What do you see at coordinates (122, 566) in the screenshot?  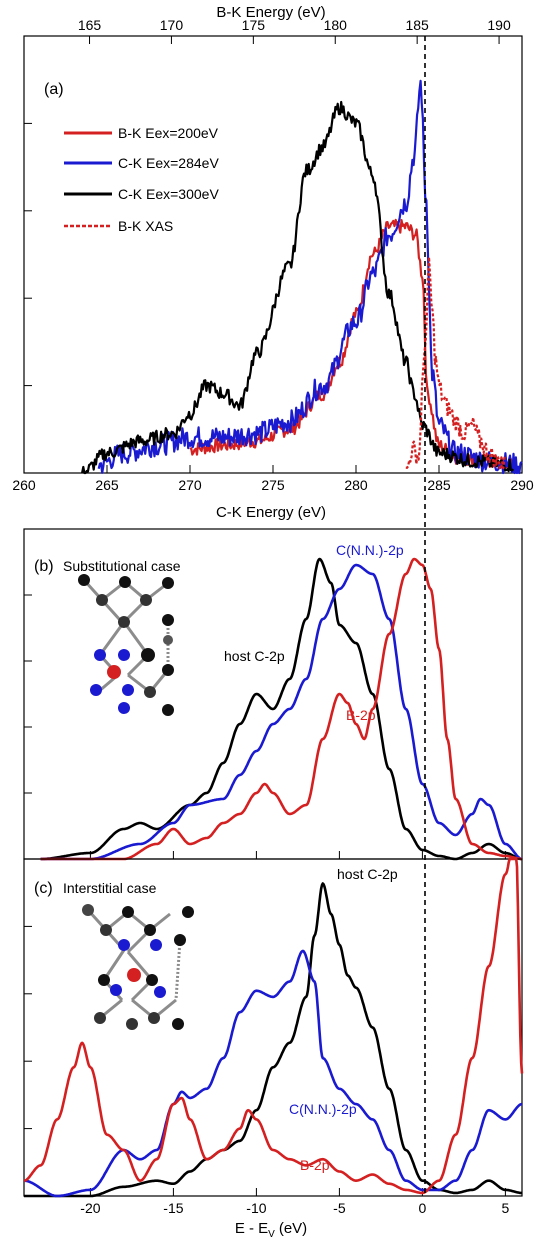 I see `panel-b-title: Substitutional case` at bounding box center [122, 566].